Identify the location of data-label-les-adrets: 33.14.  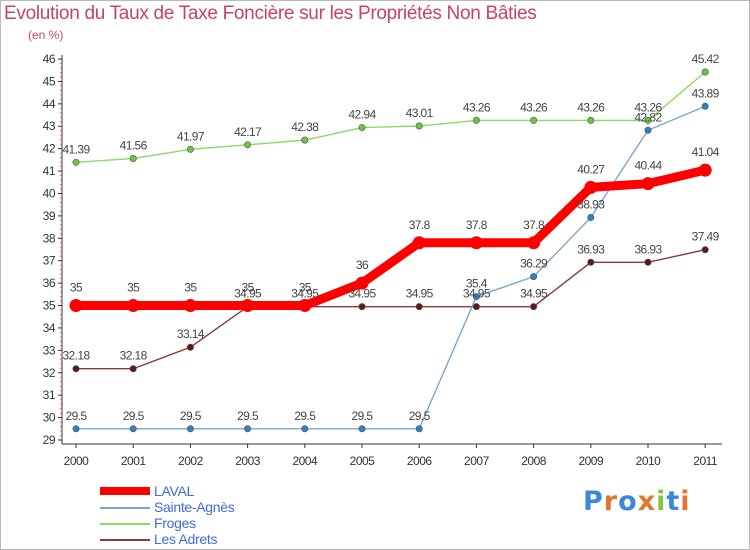
(191, 334).